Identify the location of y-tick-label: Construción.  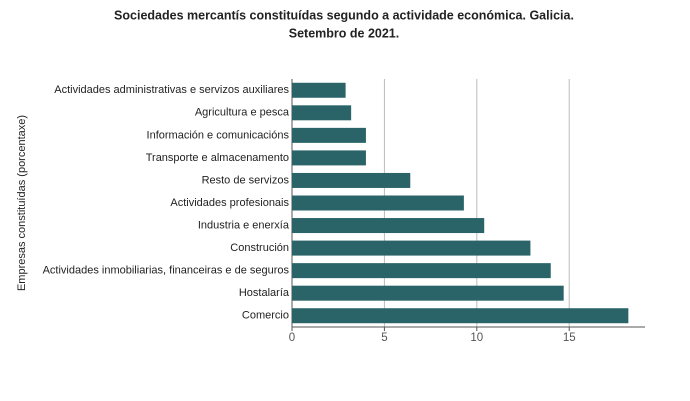
(259, 248).